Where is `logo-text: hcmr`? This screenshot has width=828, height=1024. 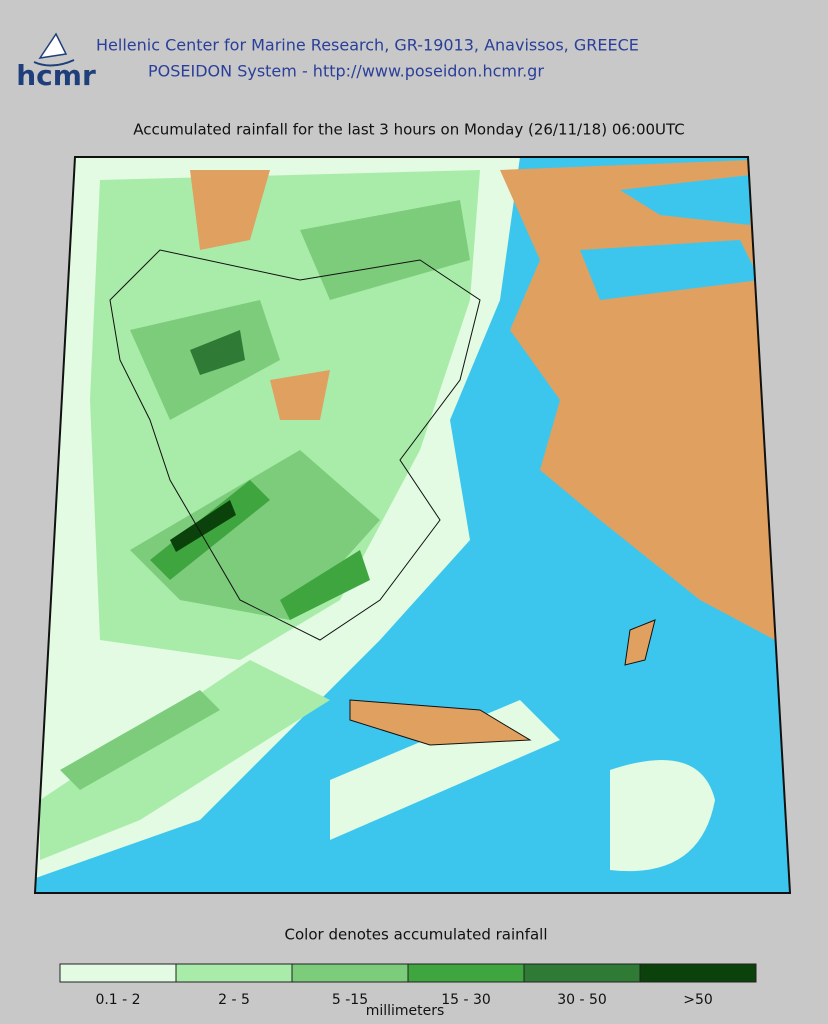 logo-text: hcmr is located at coordinates (56, 75).